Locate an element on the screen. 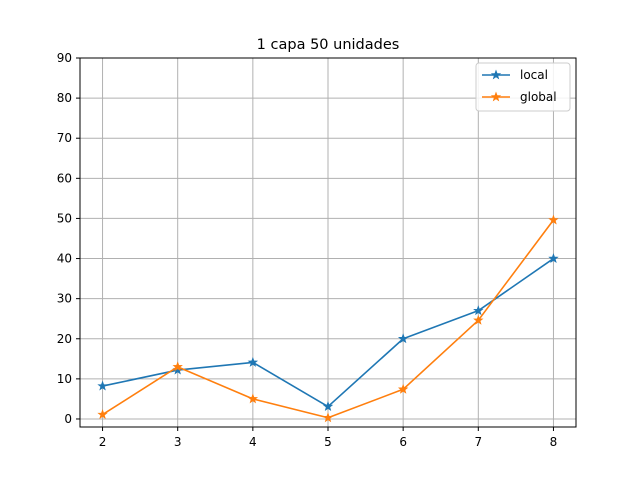 This screenshot has height=485, width=640. y-tick-label: 0 is located at coordinates (68, 419).